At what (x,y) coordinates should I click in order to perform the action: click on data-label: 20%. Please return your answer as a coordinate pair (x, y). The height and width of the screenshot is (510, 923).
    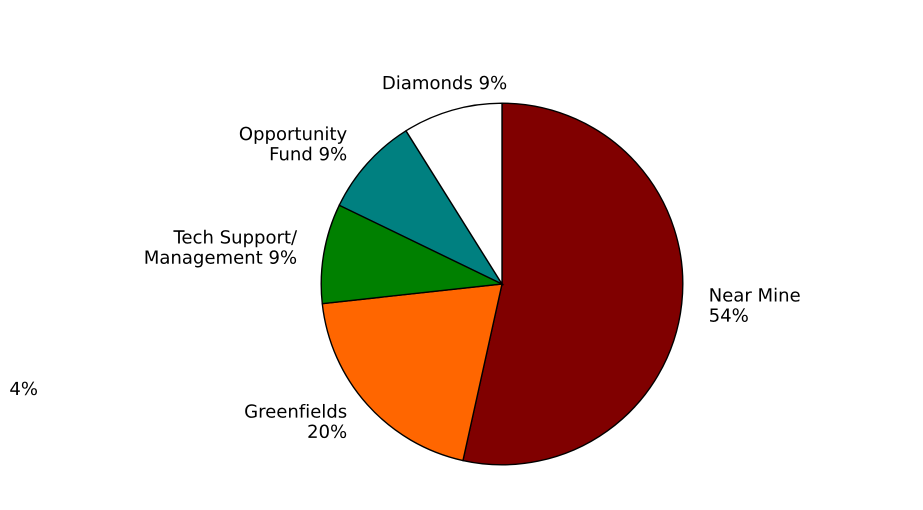
    Looking at the image, I should click on (327, 431).